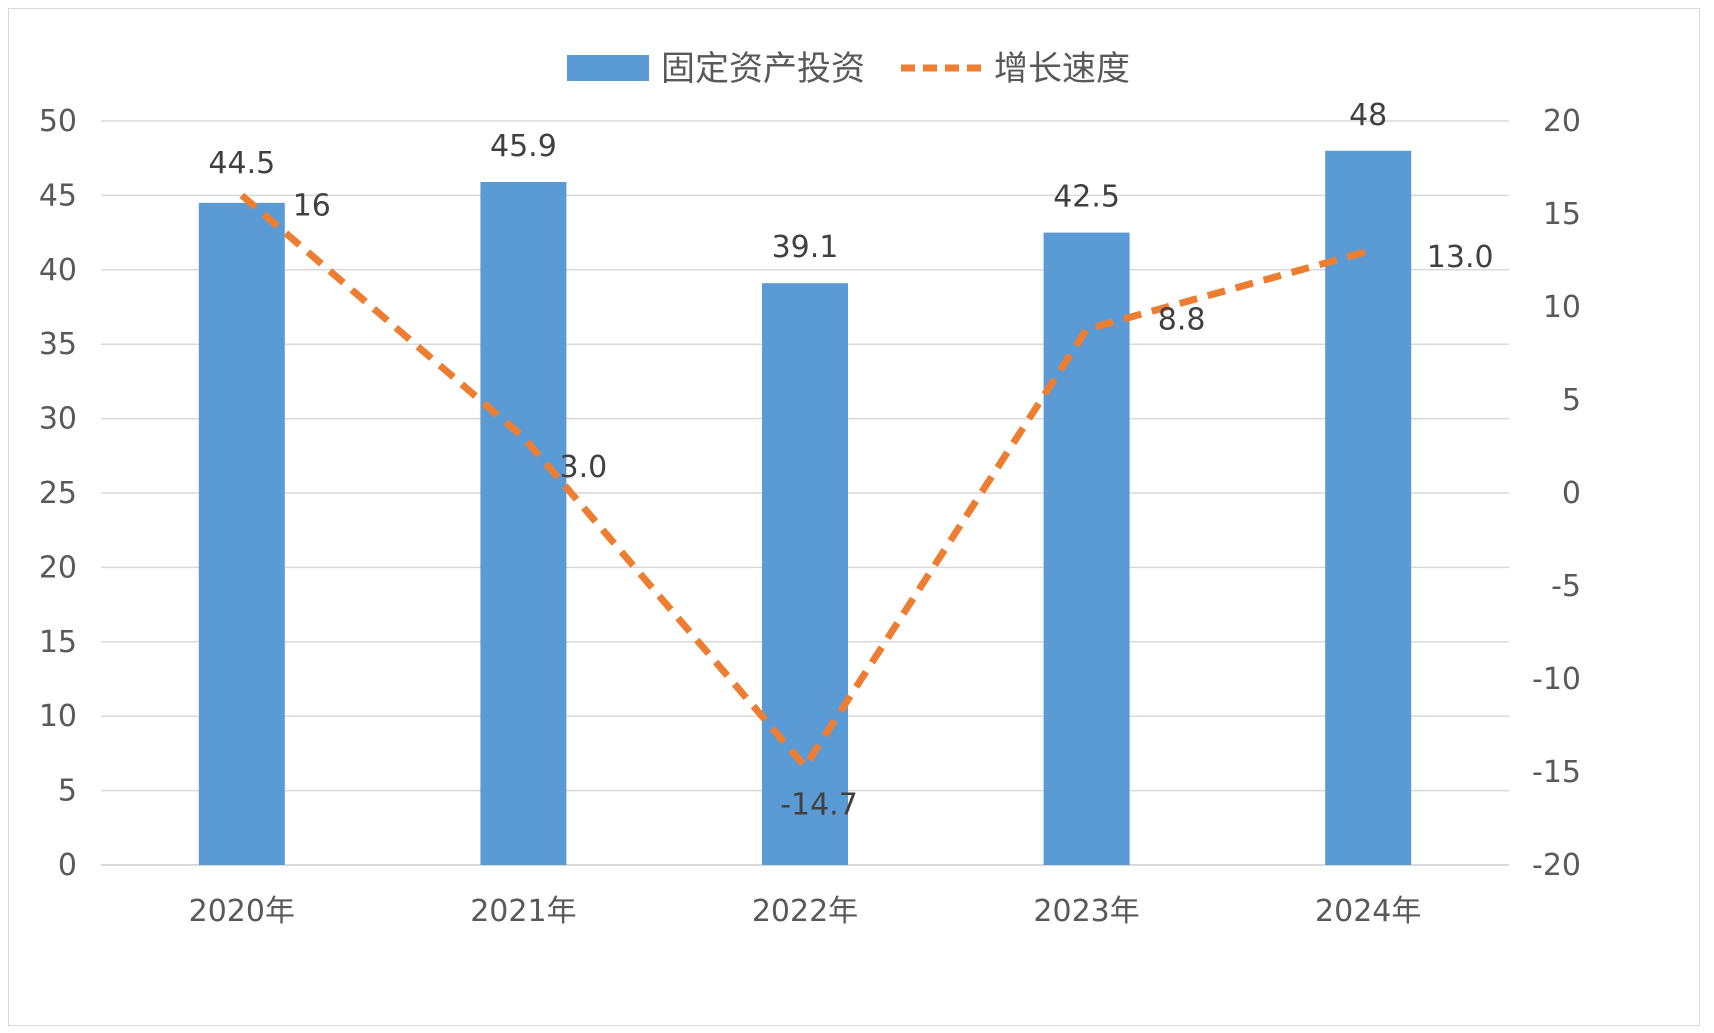 This screenshot has height=1033, width=1714. I want to click on line-data-label: 3.0, so click(584, 467).